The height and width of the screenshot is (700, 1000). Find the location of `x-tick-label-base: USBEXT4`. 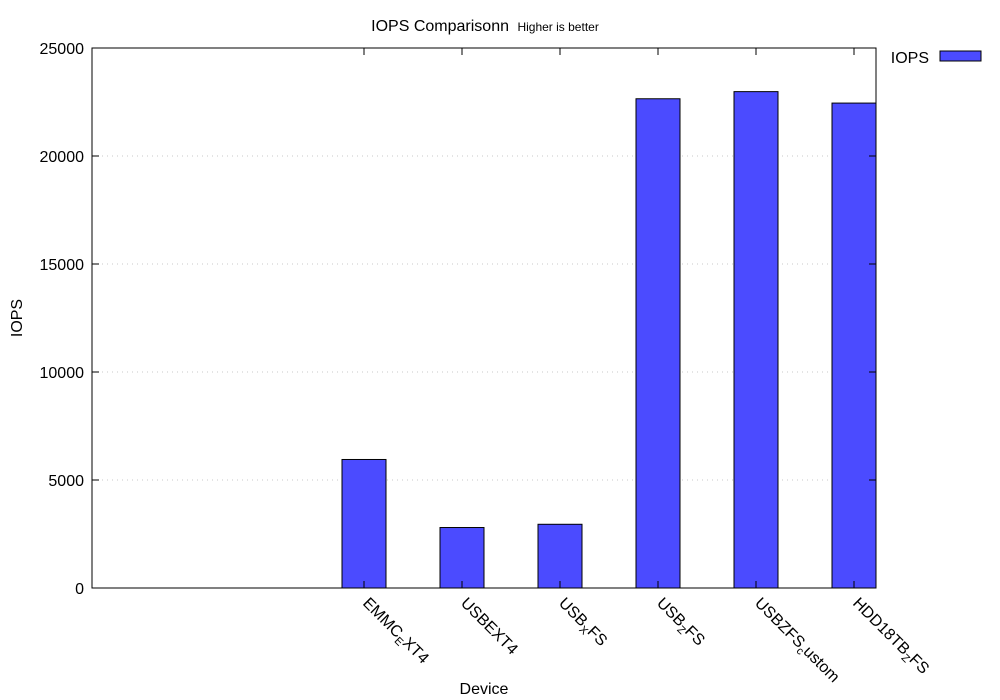

x-tick-label-base: USBEXT4 is located at coordinates (489, 627).